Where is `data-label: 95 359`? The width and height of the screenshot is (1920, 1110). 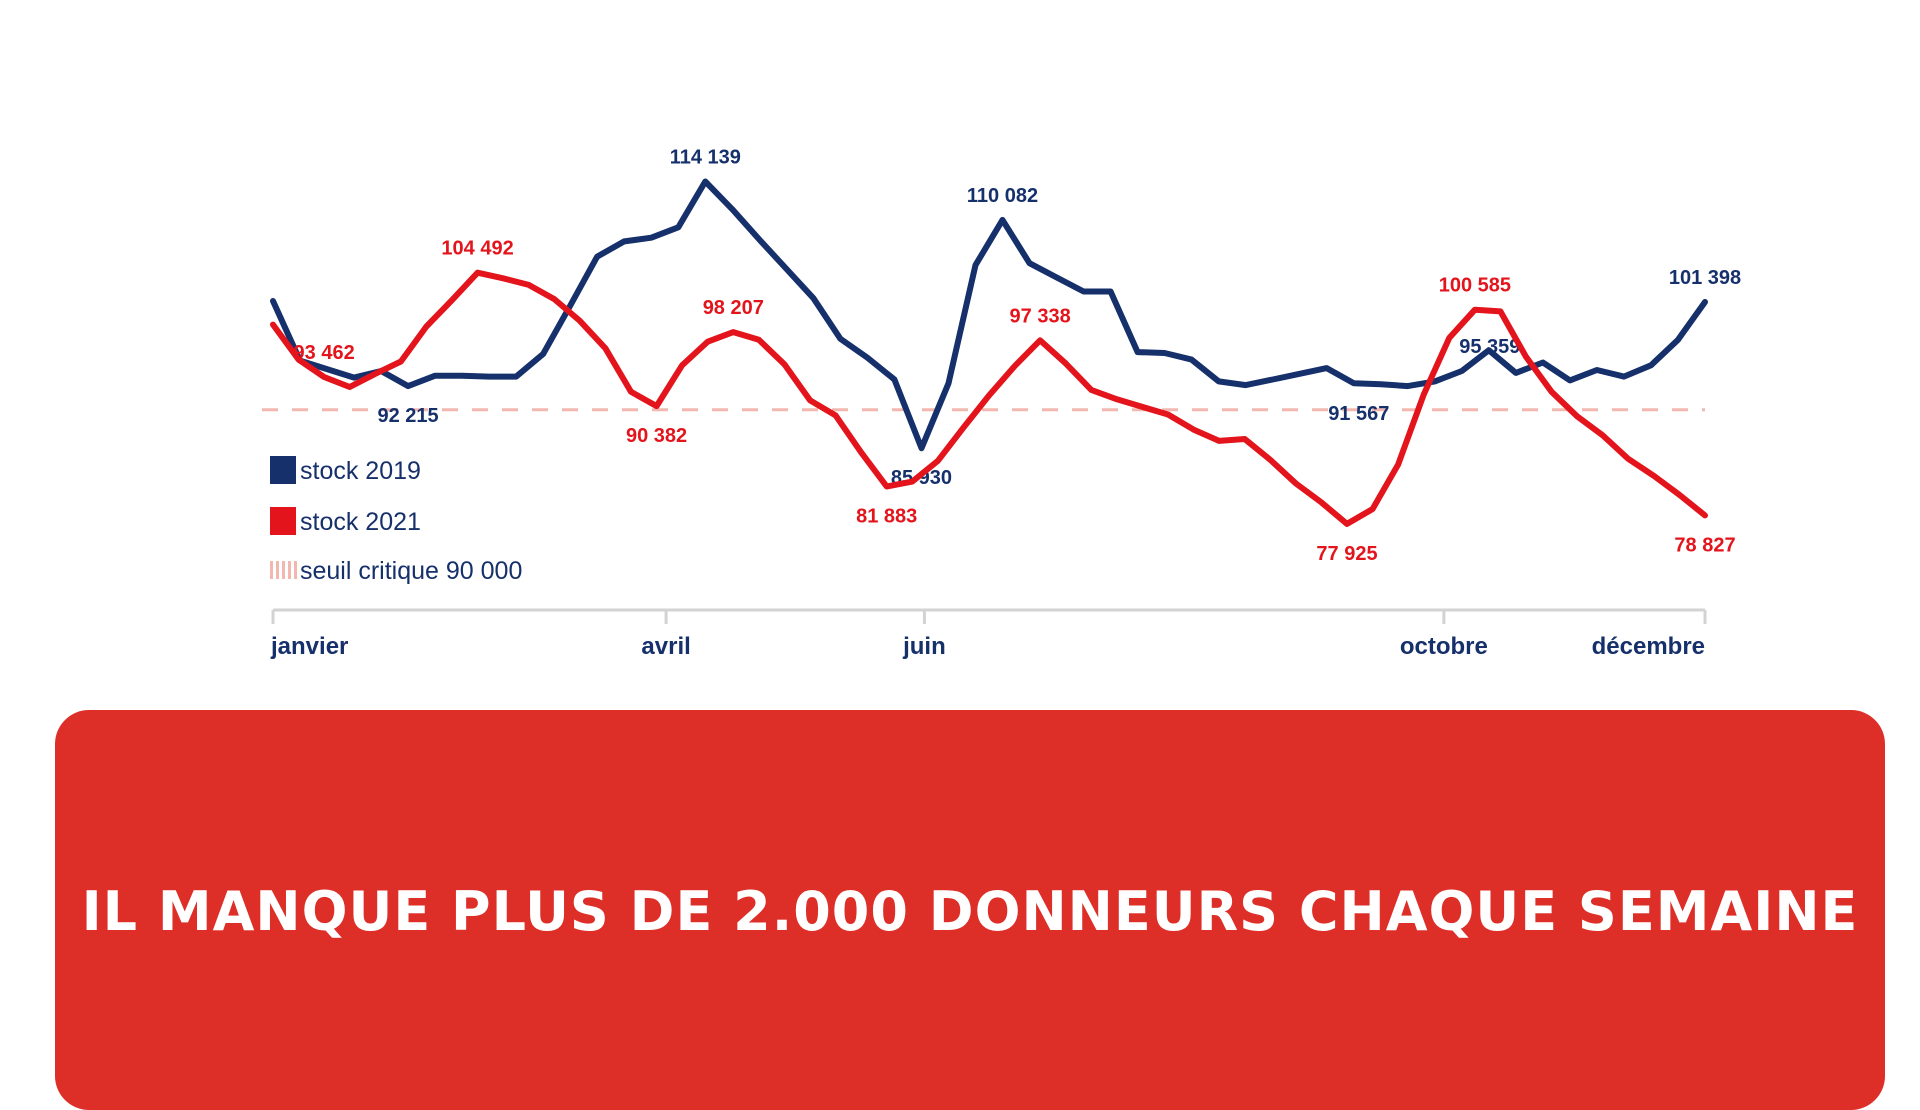 data-label: 95 359 is located at coordinates (1489, 347).